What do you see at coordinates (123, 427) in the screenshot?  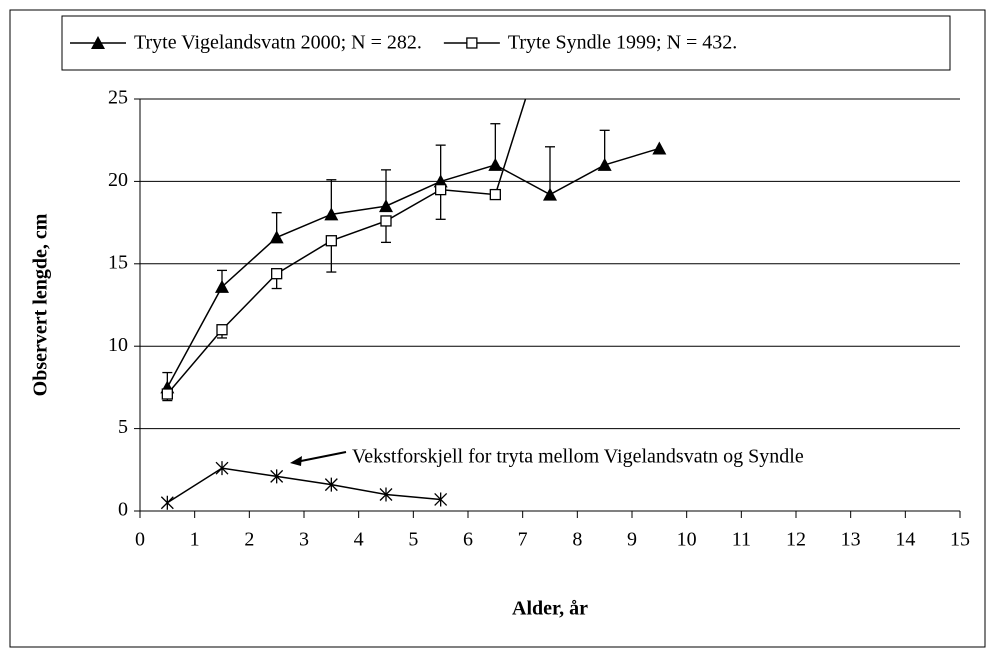 I see `y-tick-label: 5` at bounding box center [123, 427].